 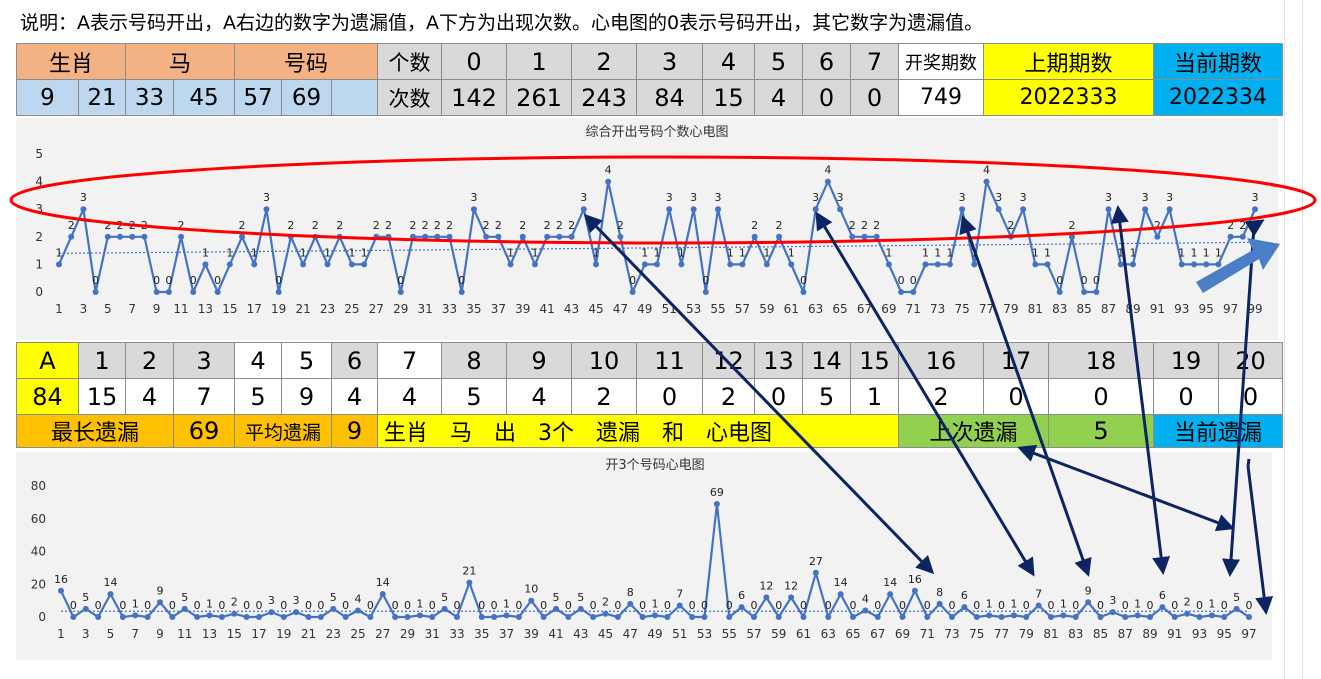 I want to click on count-header-6: 6, so click(x=827, y=61).